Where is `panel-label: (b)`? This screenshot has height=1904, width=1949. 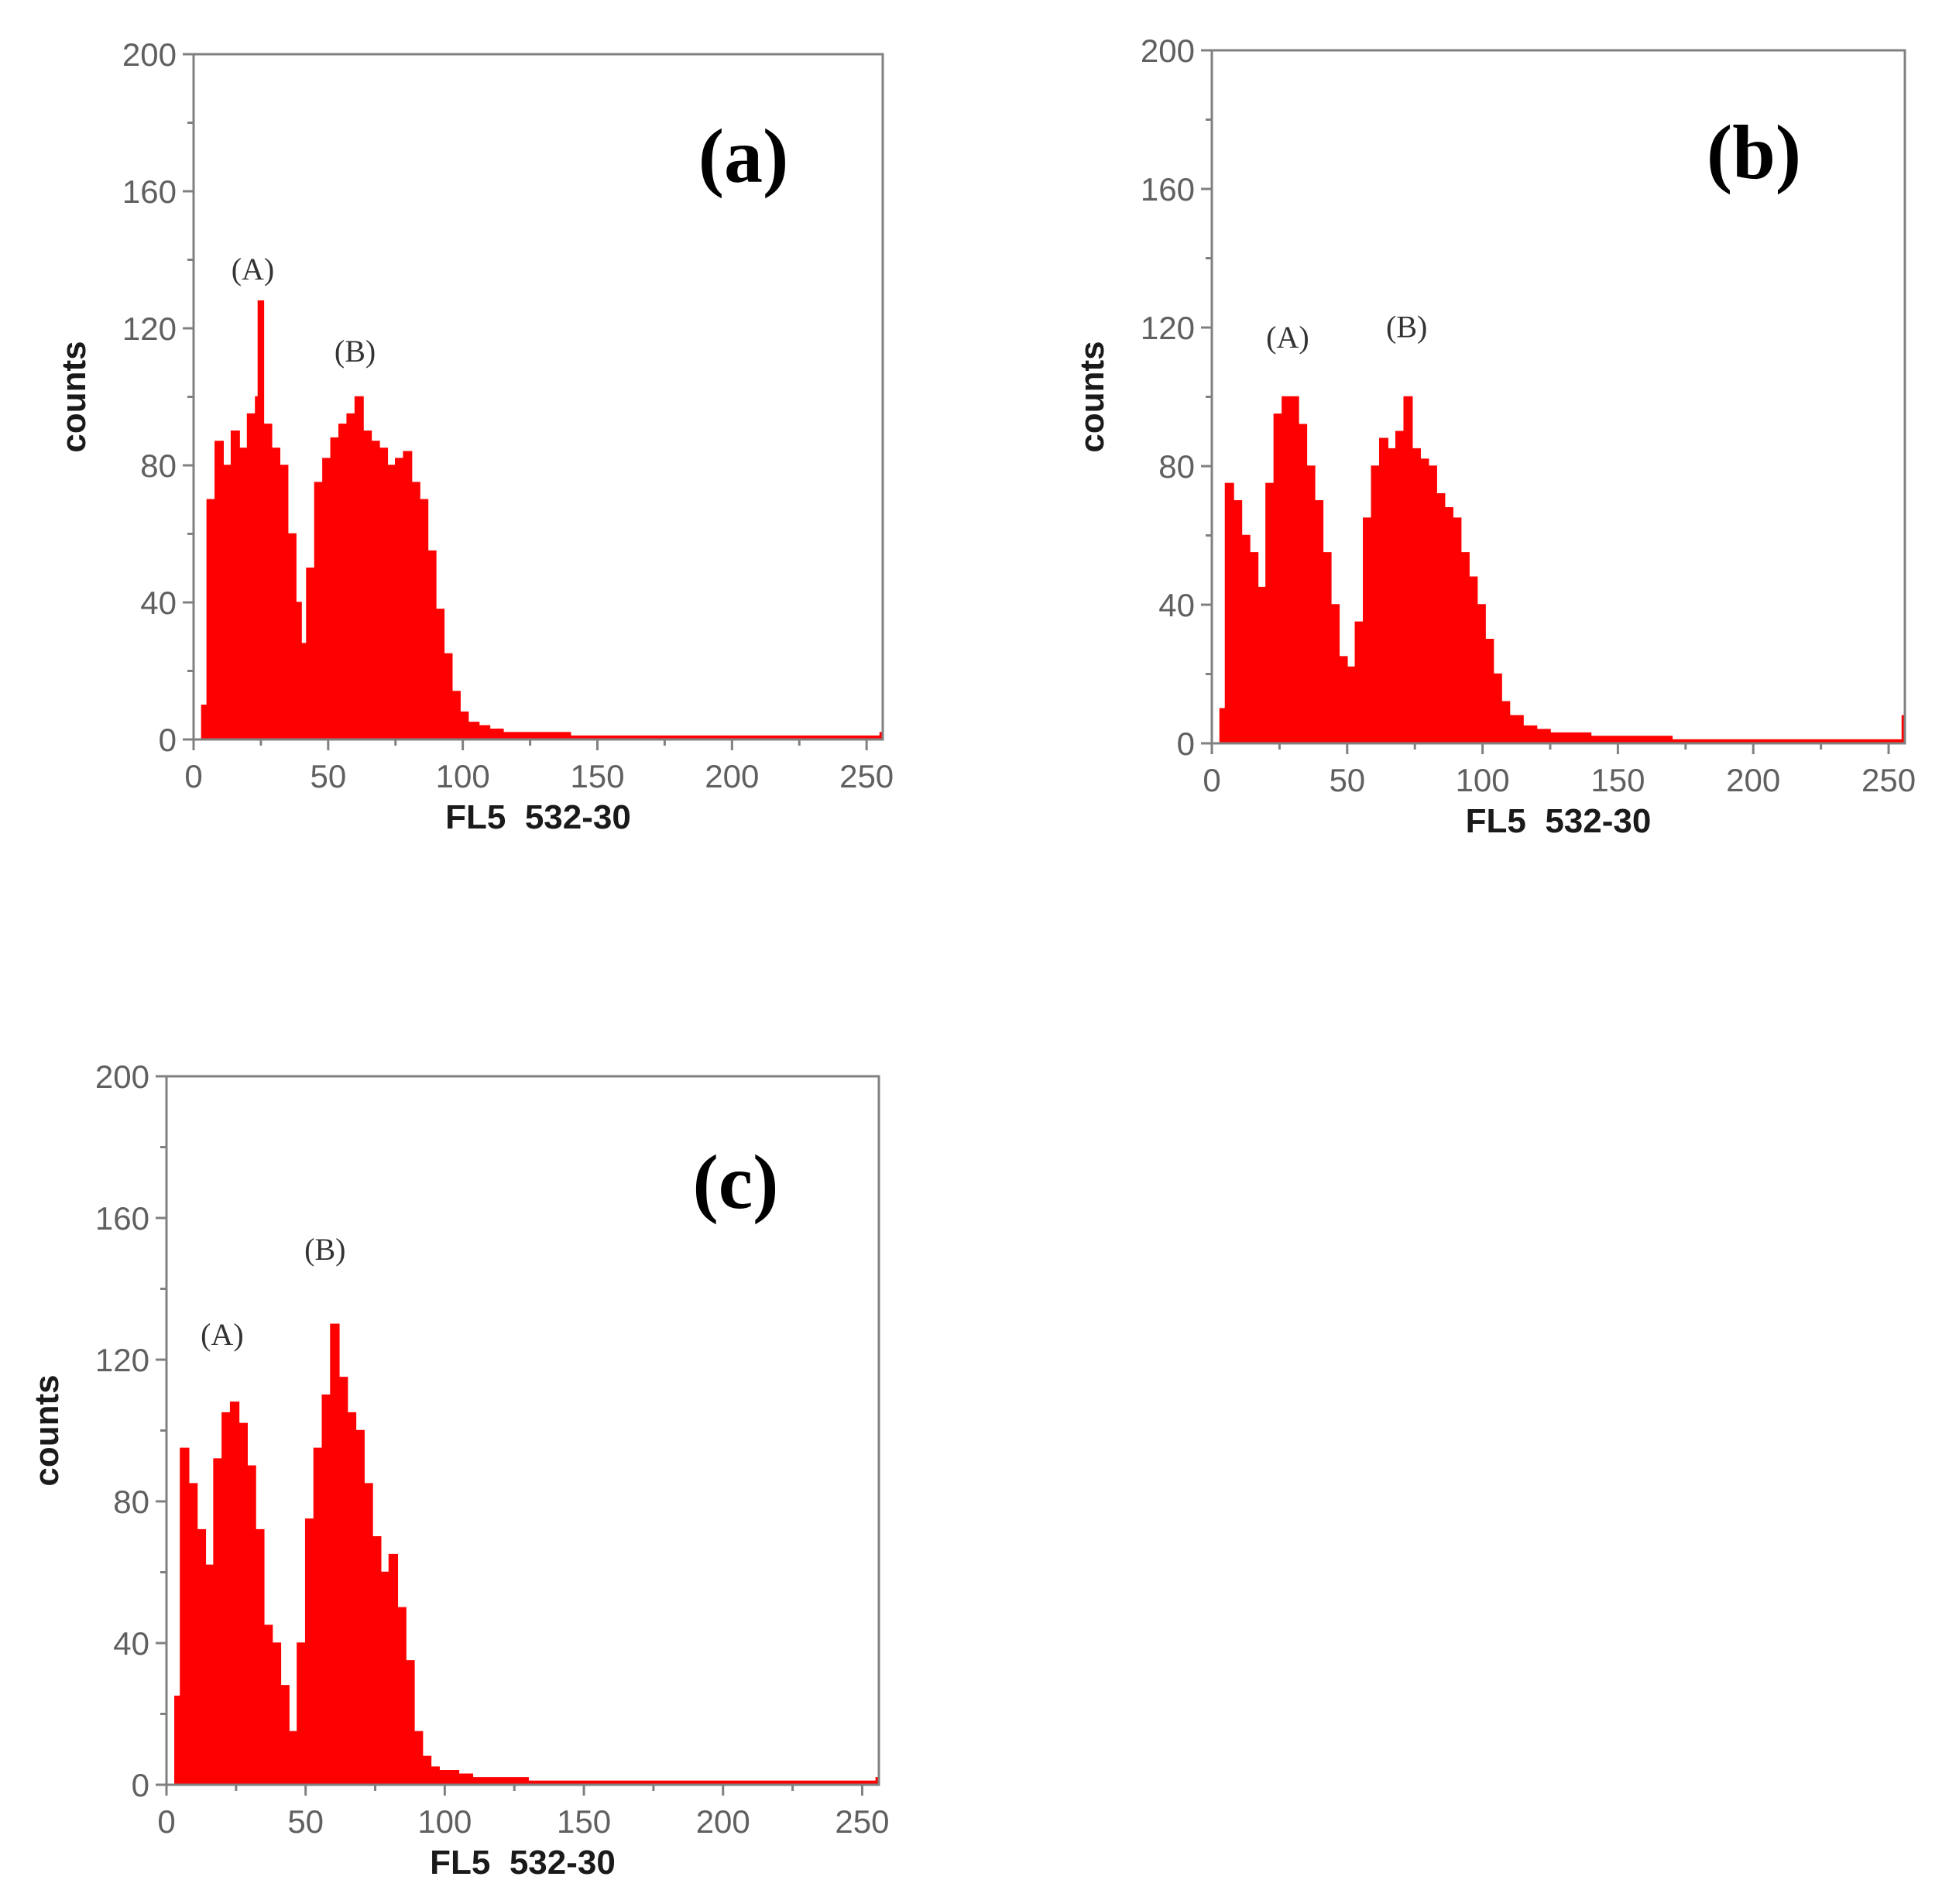 panel-label: (b) is located at coordinates (1754, 152).